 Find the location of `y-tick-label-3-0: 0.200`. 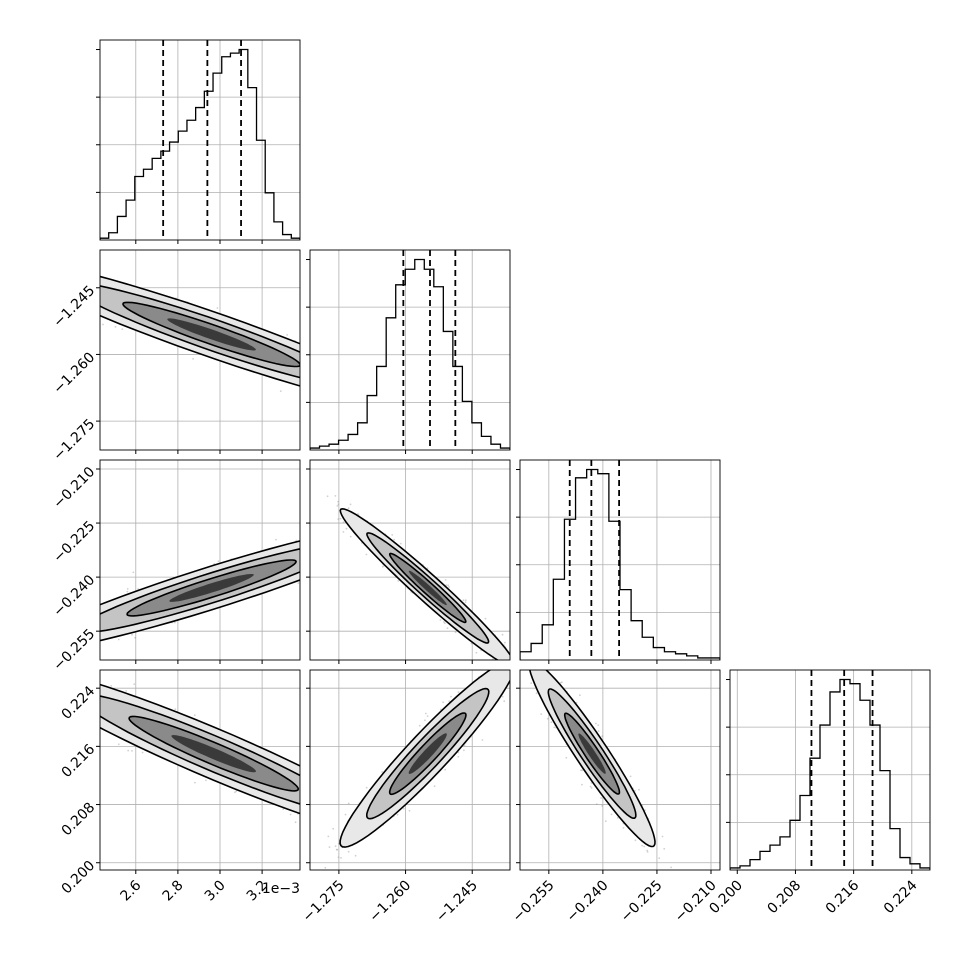

y-tick-label-3-0: 0.200 is located at coordinates (79, 878).